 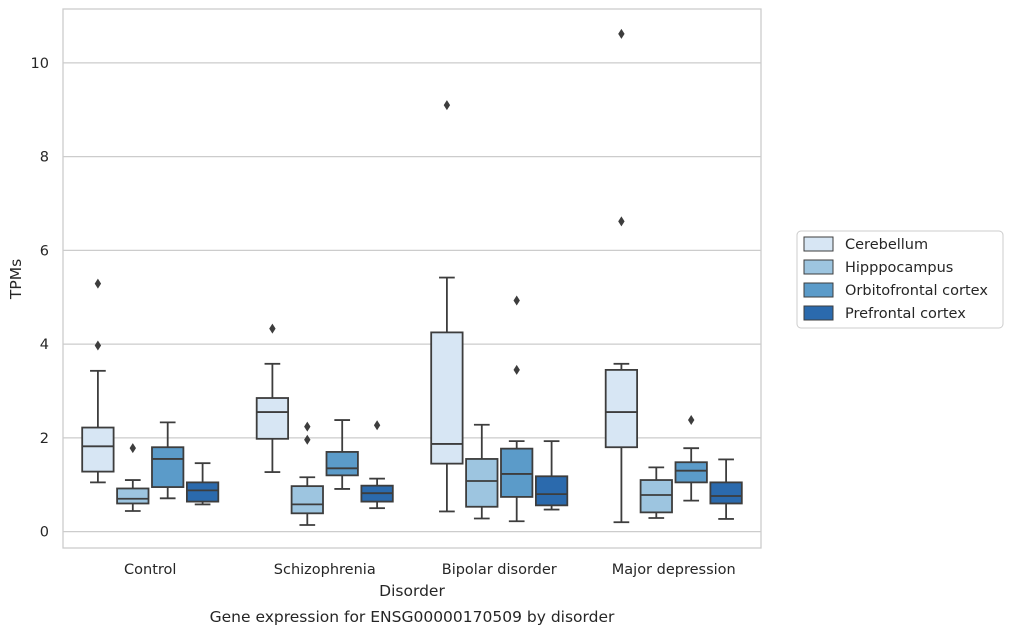 What do you see at coordinates (499, 570) in the screenshot?
I see `x-tick-label: Bipolar disorder` at bounding box center [499, 570].